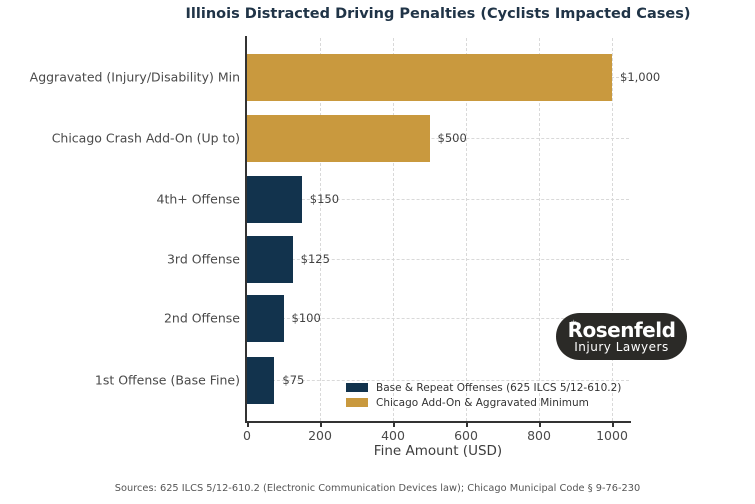 This screenshot has height=504, width=755. What do you see at coordinates (612, 435) in the screenshot?
I see `x-axis-tick-label: 1000` at bounding box center [612, 435].